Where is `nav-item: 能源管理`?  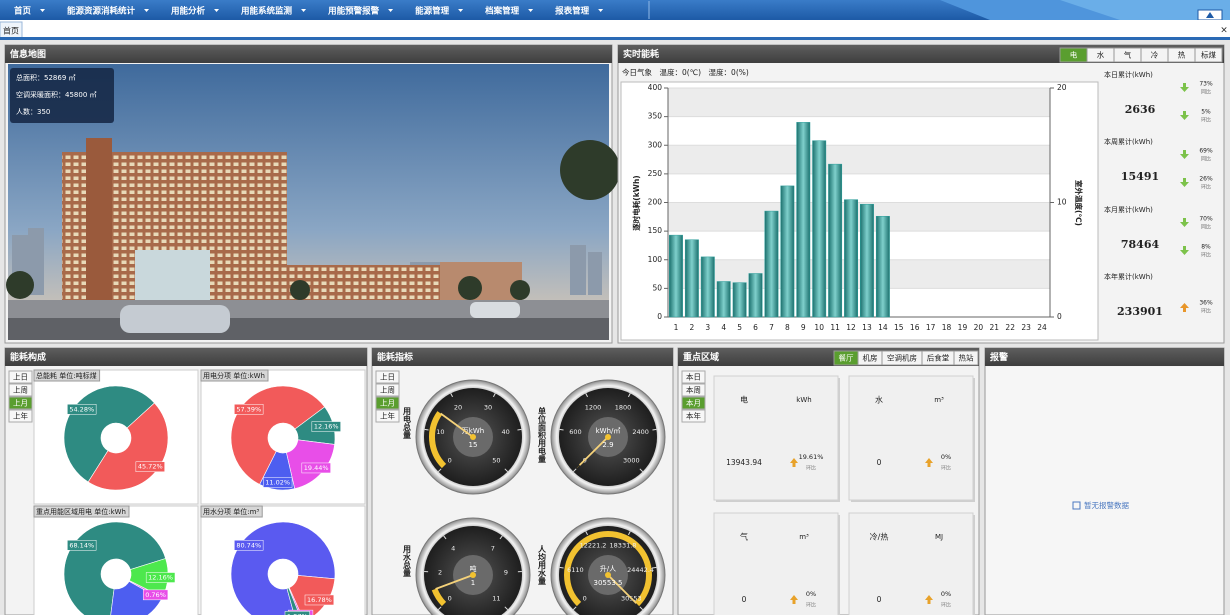 nav-item: 能源管理 is located at coordinates (432, 11).